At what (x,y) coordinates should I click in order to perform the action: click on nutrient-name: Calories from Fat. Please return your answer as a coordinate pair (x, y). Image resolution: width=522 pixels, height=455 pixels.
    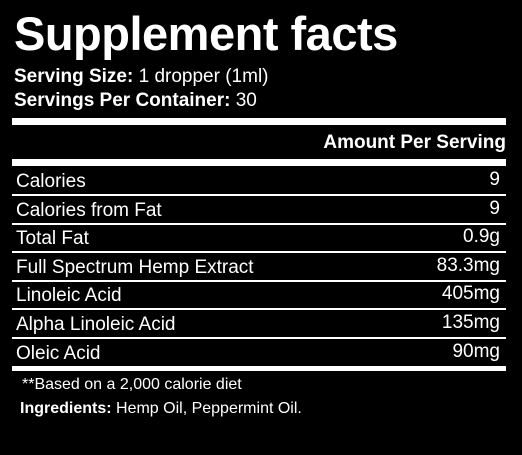
    Looking at the image, I should click on (89, 210).